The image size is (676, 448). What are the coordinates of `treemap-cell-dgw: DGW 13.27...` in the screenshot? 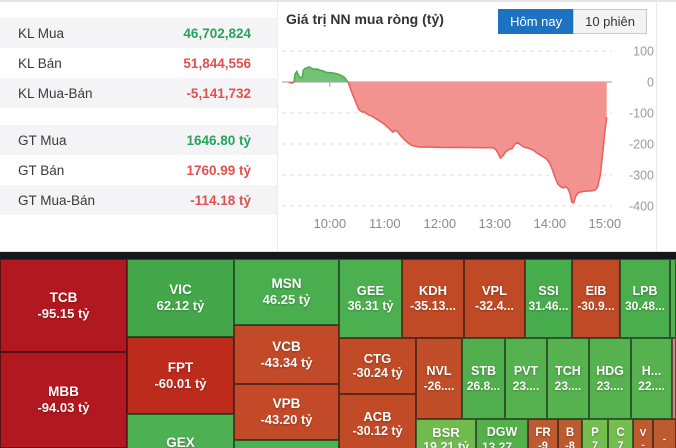 It's located at (502, 433).